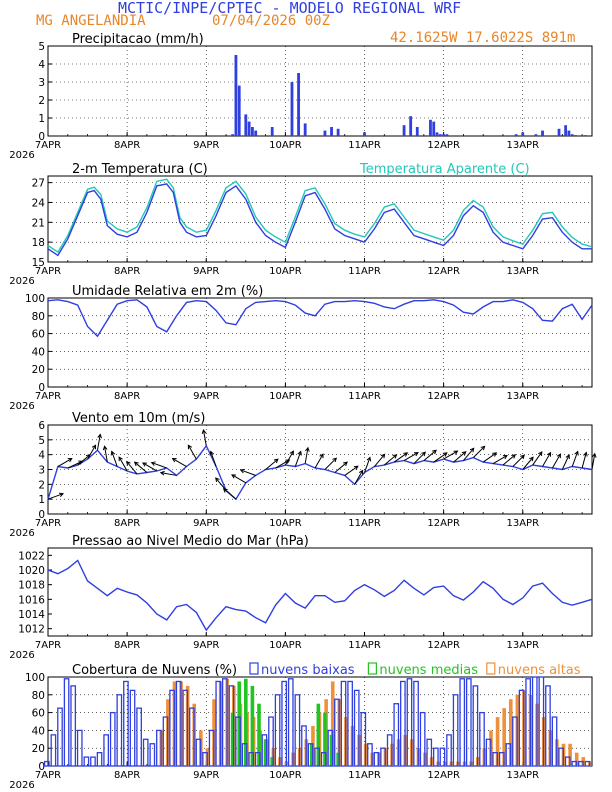 This screenshot has width=612, height=792. Describe the element at coordinates (254, 668) in the screenshot. I see `legend-swatch` at that location.